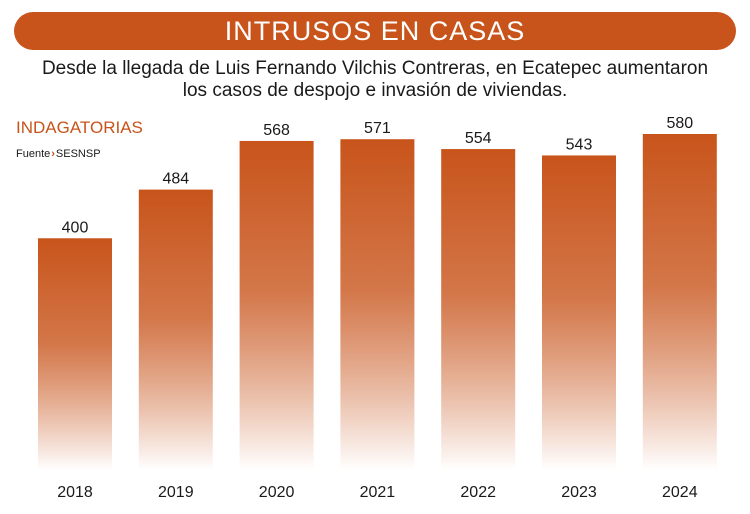 The width and height of the screenshot is (750, 514). What do you see at coordinates (378, 492) in the screenshot?
I see `x-tick-2021: 2021` at bounding box center [378, 492].